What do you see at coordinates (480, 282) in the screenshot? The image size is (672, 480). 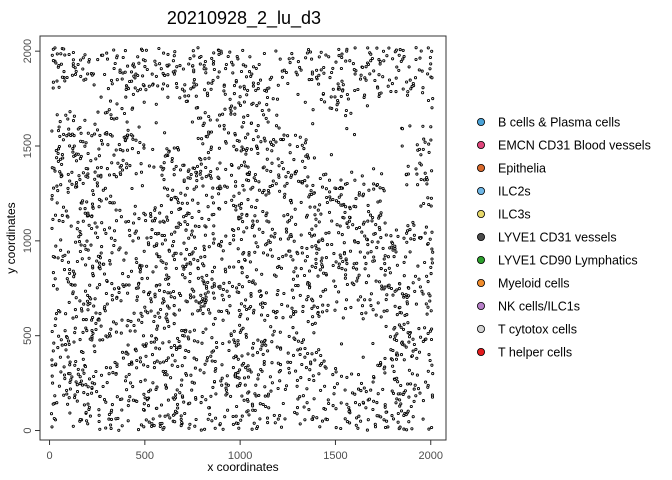 I see `legend-marker` at bounding box center [480, 282].